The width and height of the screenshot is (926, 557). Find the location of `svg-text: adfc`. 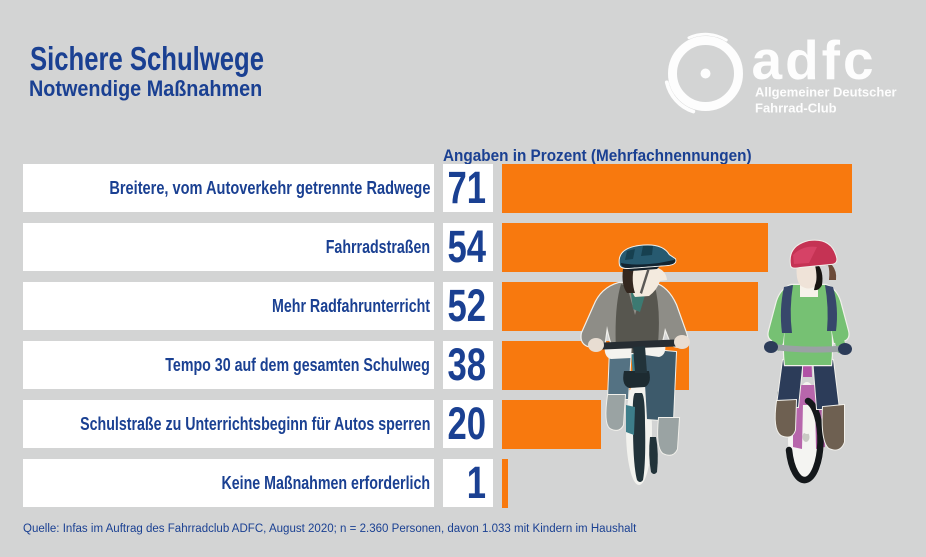

svg-text: adfc is located at coordinates (814, 60).